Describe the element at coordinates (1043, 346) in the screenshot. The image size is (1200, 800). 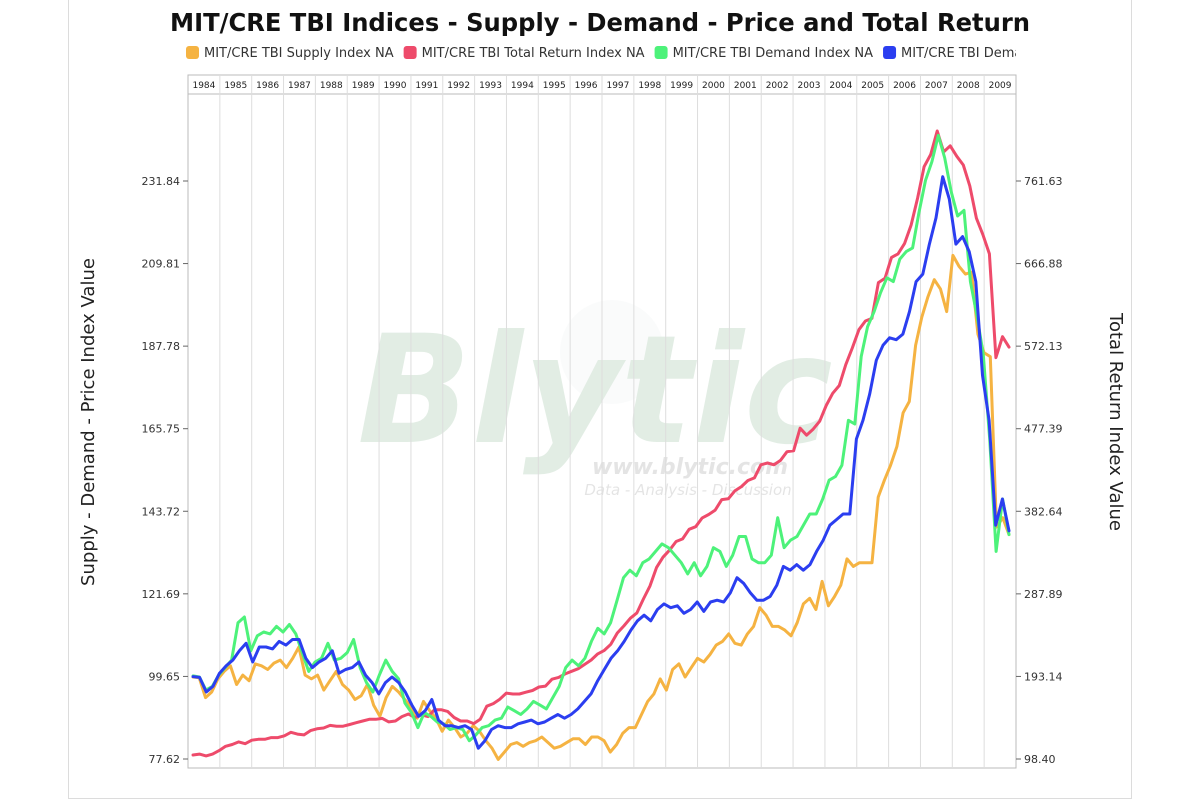
I see `right-tick-label: 572.13` at that location.